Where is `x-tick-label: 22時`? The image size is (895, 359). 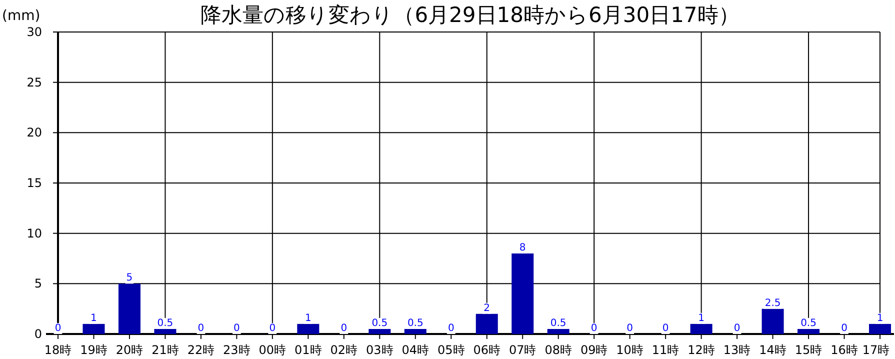
x-tick-label: 22時 is located at coordinates (201, 350).